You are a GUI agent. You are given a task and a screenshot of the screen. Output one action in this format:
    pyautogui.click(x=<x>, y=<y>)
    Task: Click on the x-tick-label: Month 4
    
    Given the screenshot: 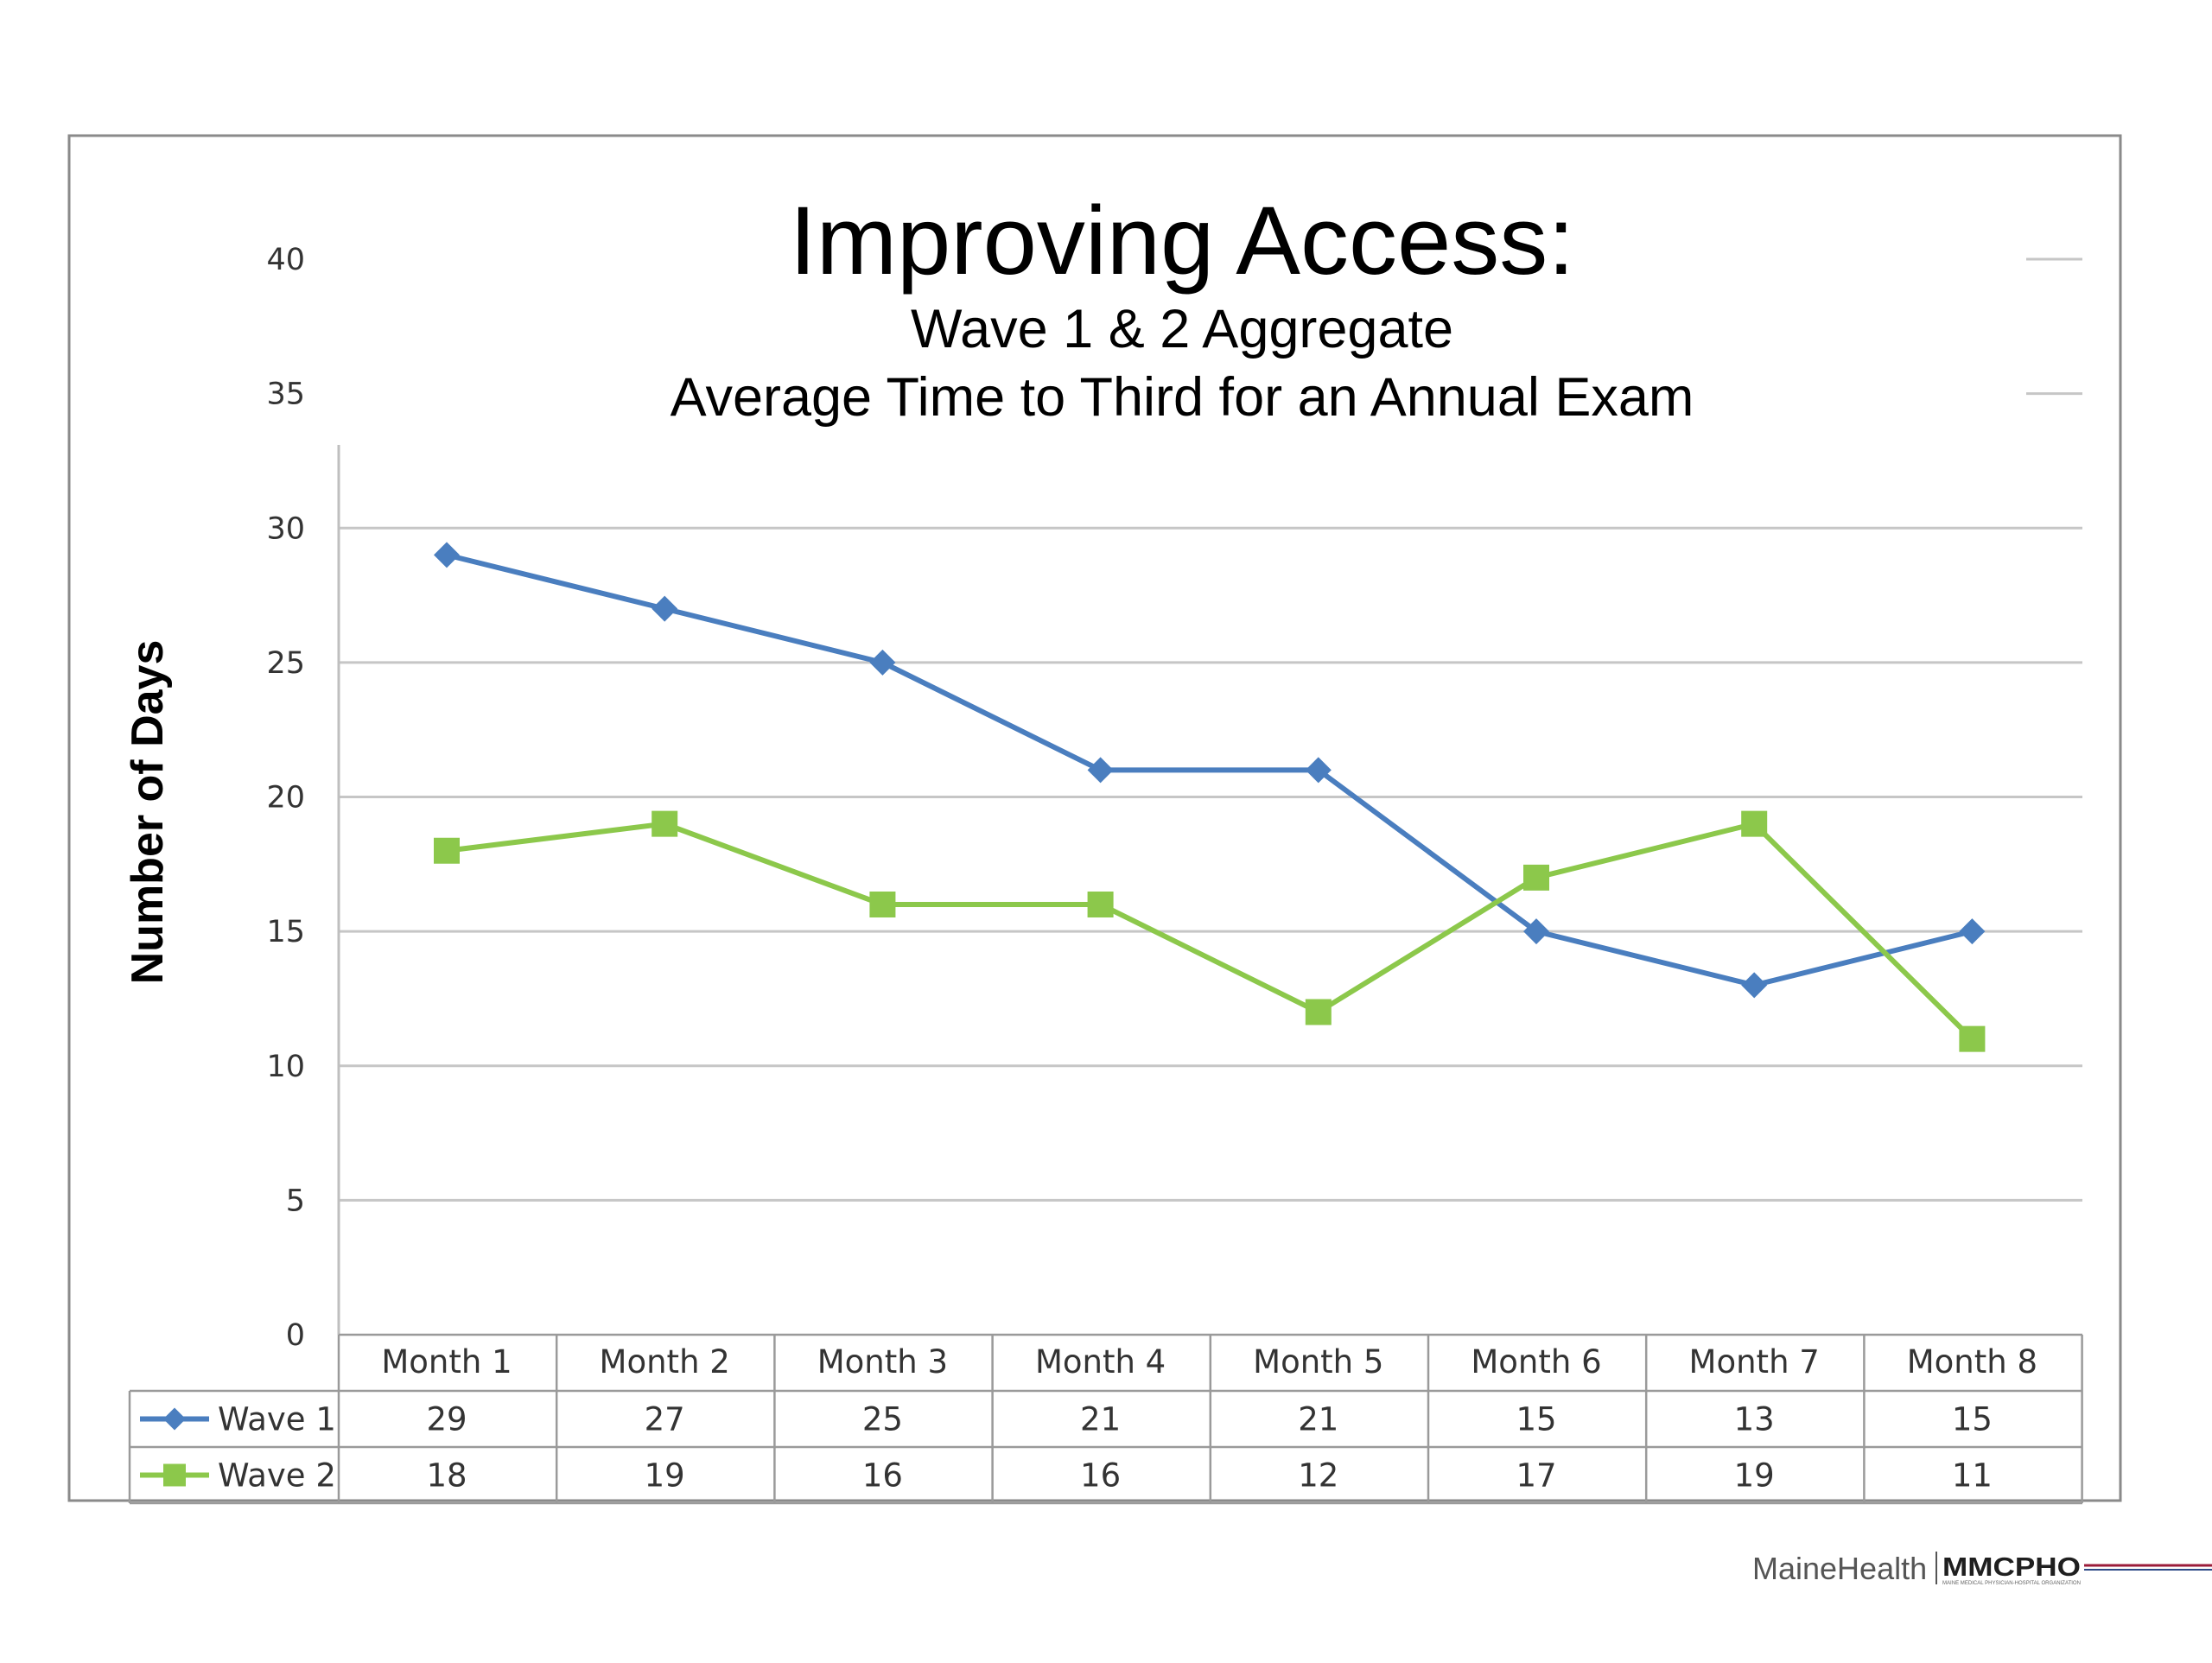 What is the action you would take?
    pyautogui.click(x=1100, y=1362)
    